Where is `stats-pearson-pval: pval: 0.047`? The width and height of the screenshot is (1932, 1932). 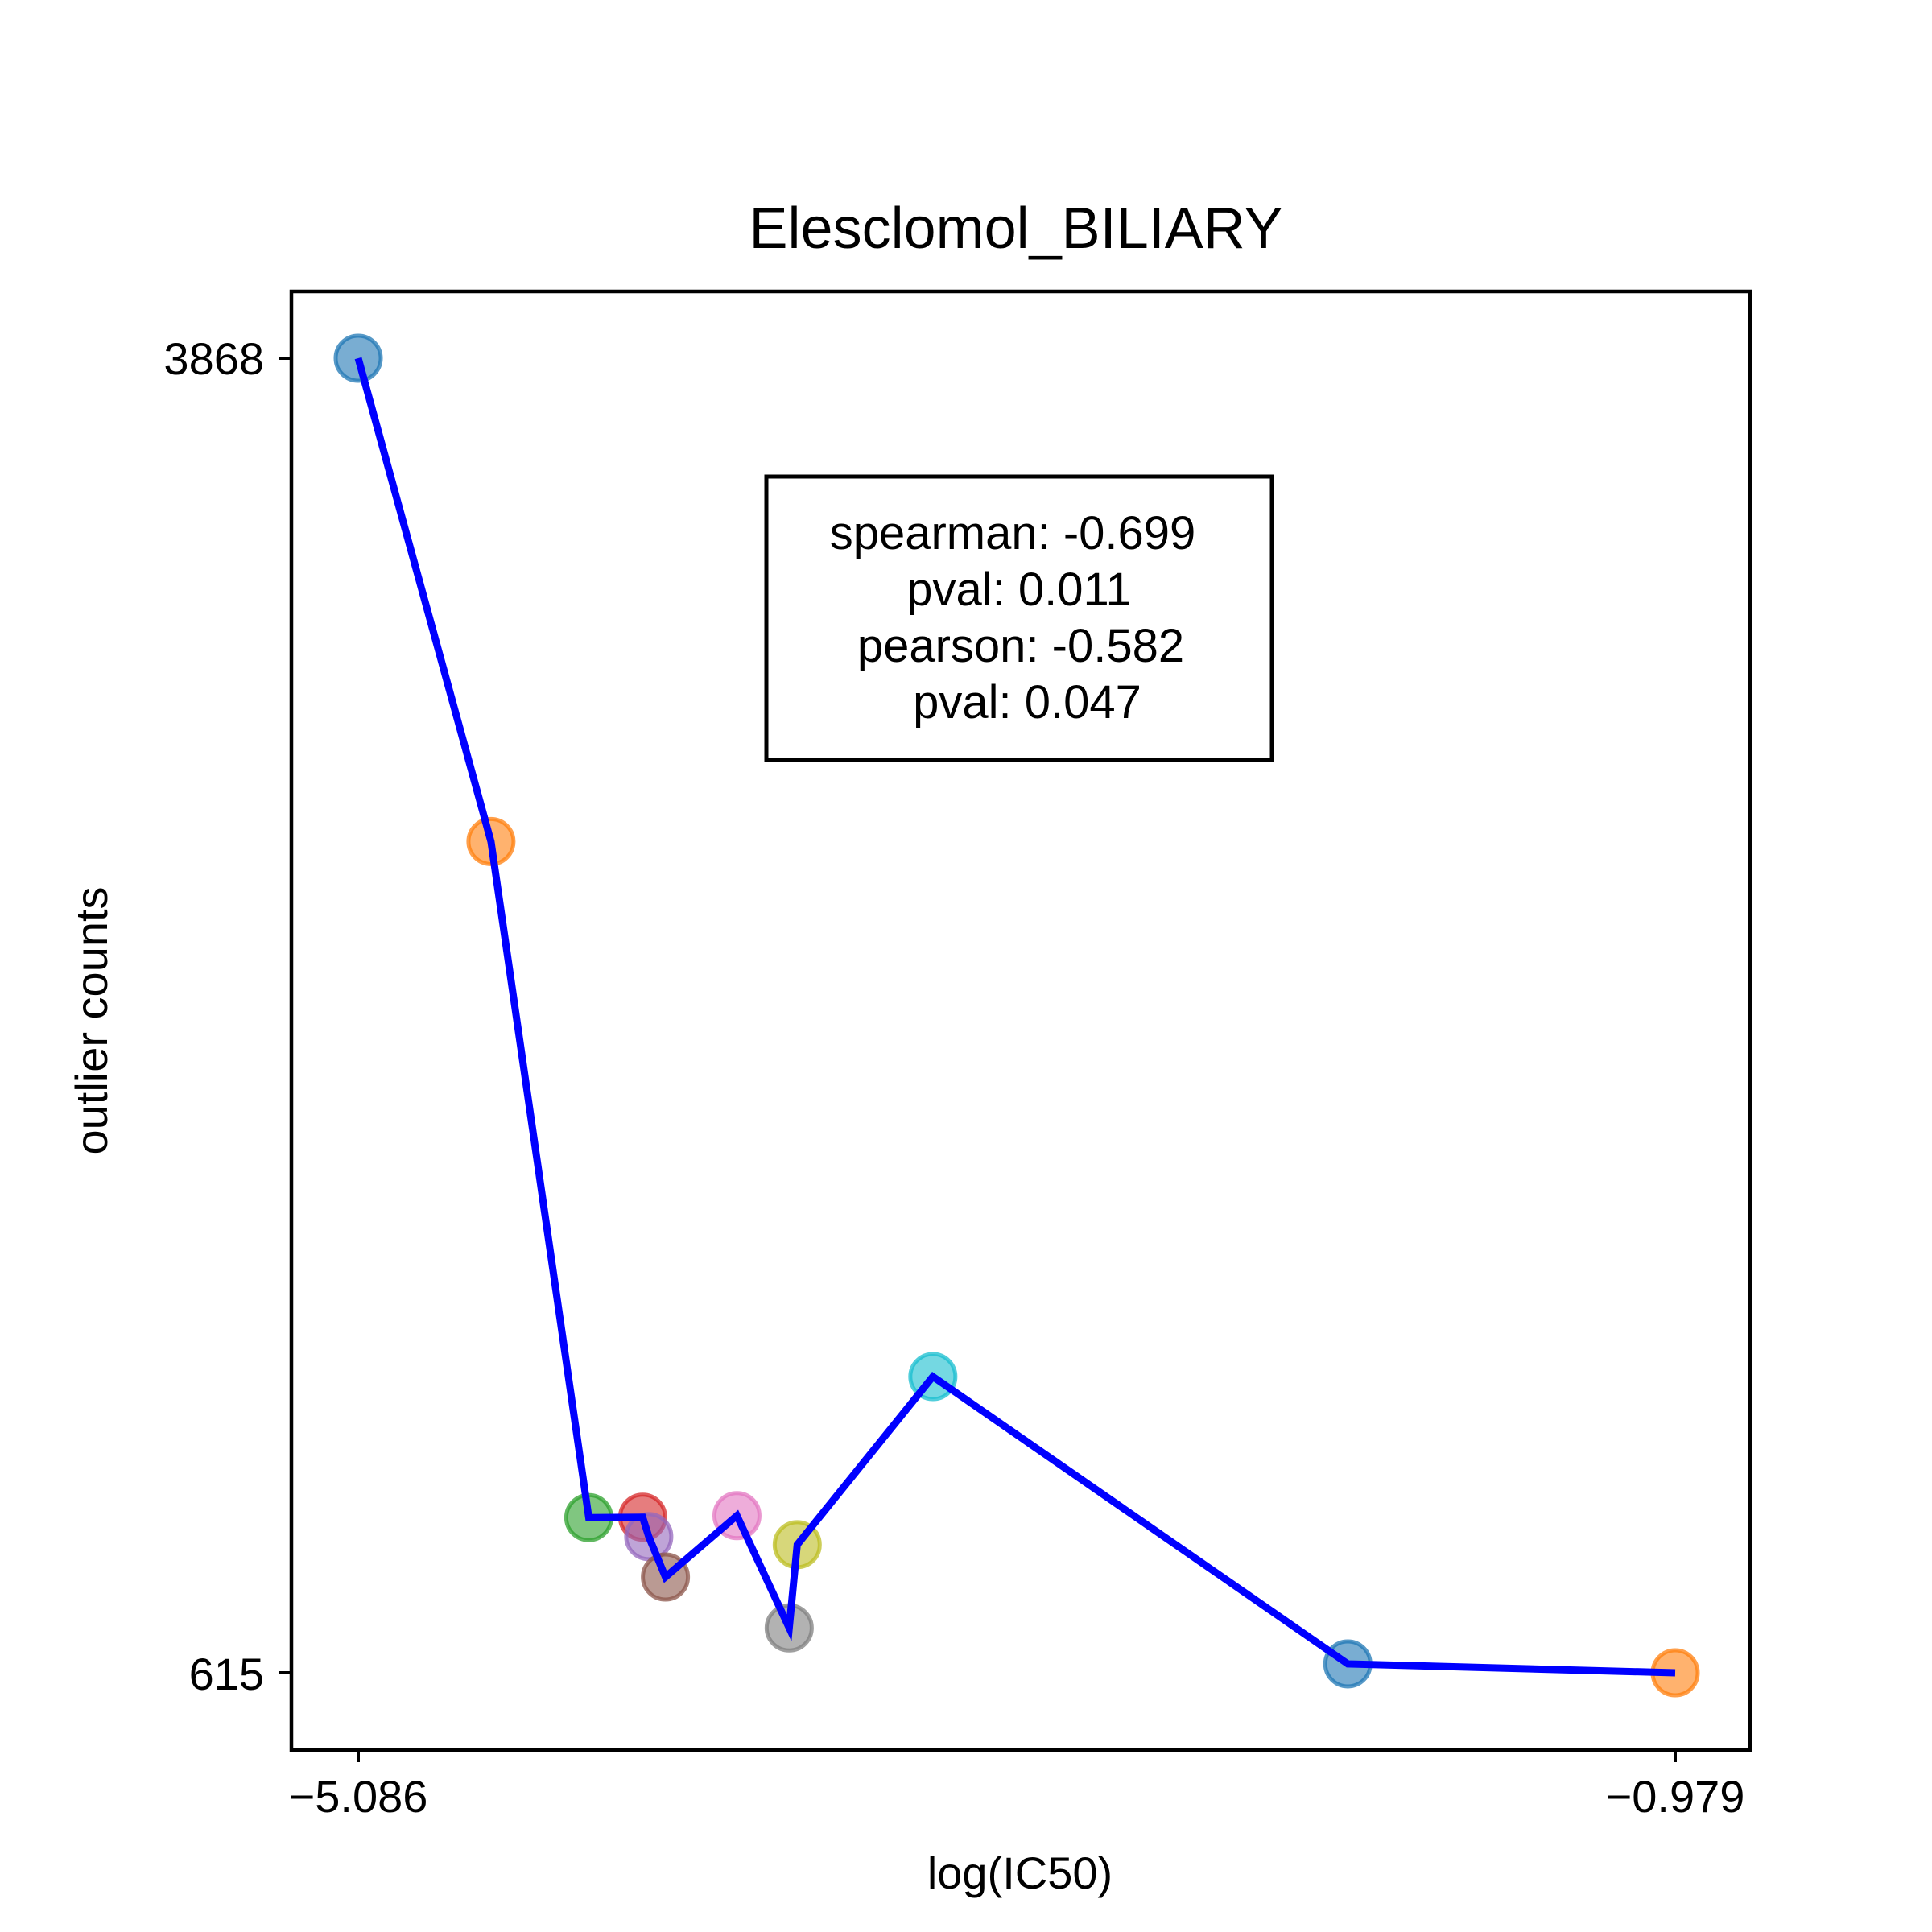 stats-pearson-pval: pval: 0.047 is located at coordinates (1027, 702).